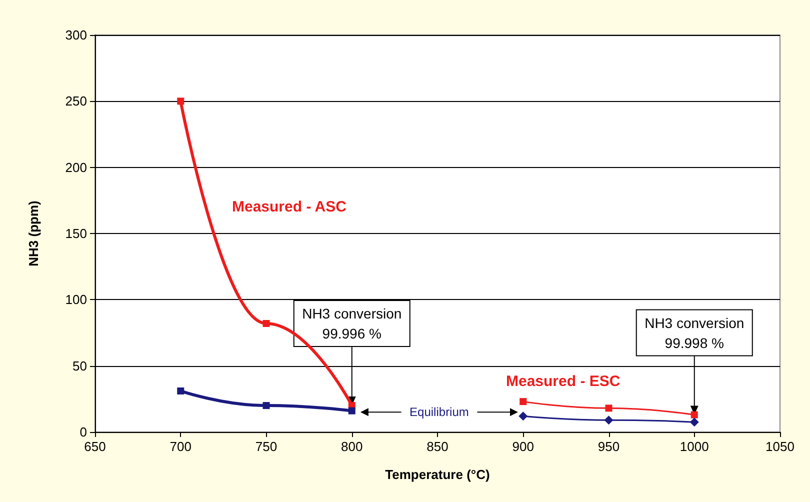  I want to click on annotation: NH3 conversion 99.996 %, so click(352, 324).